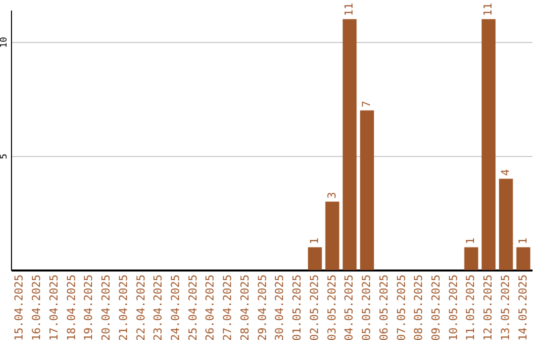 The width and height of the screenshot is (540, 340). I want to click on x-tick-label: 01.05.2025, so click(297, 307).